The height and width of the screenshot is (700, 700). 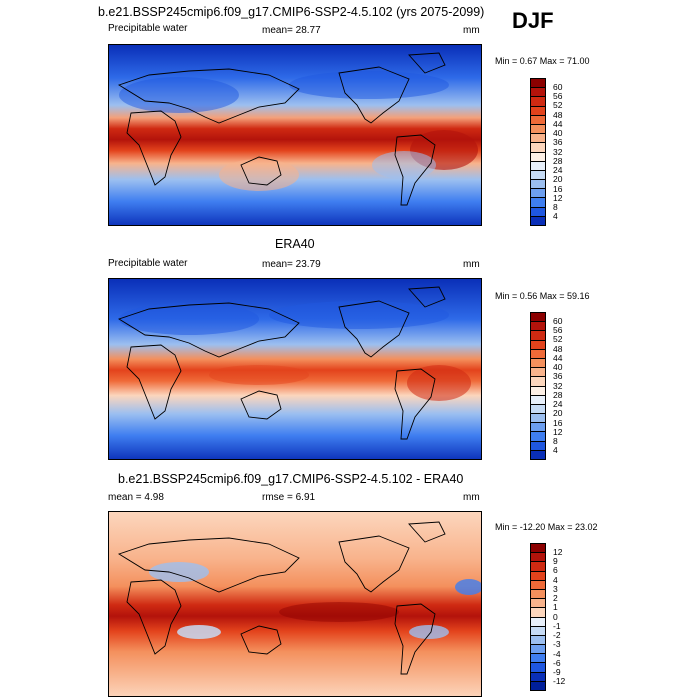 I want to click on coast-greenland, so click(x=427, y=63).